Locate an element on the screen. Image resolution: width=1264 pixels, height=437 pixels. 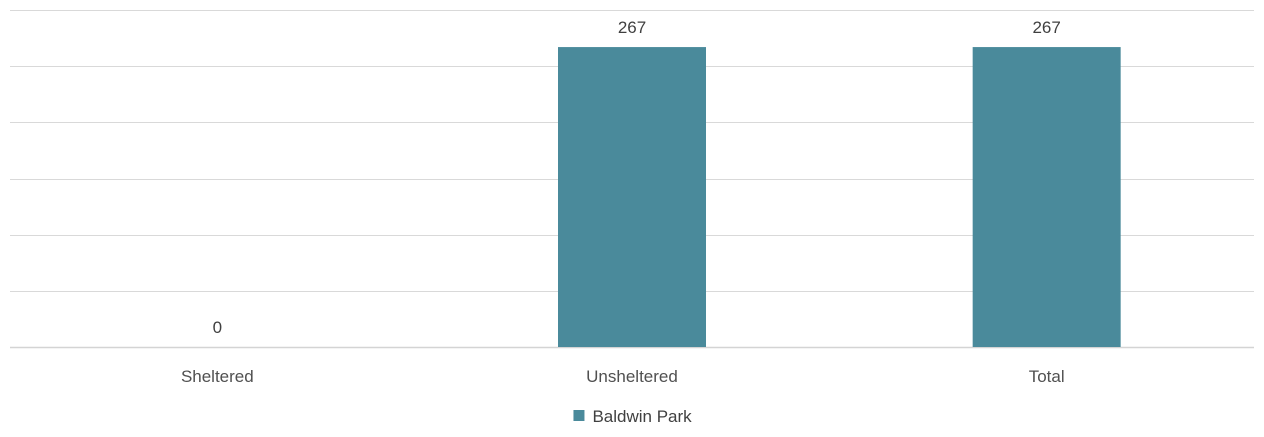
bar-total is located at coordinates (1046, 197).